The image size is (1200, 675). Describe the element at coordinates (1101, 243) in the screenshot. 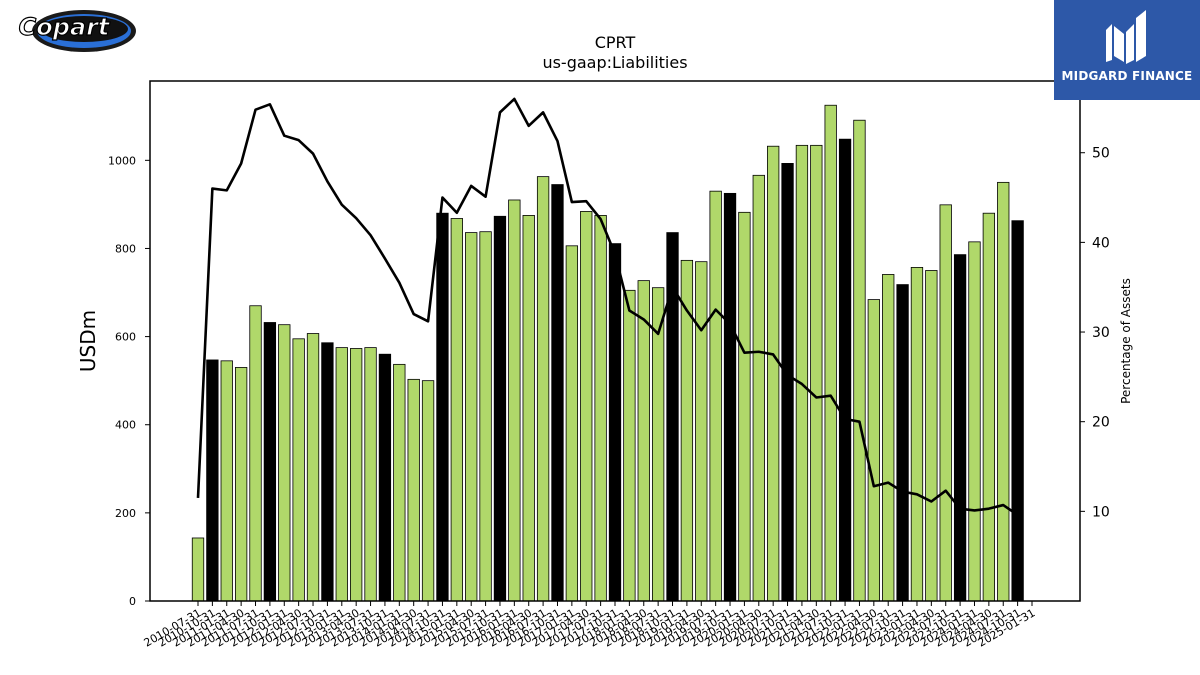

I see `y-right-tick-label-40: 40` at that location.